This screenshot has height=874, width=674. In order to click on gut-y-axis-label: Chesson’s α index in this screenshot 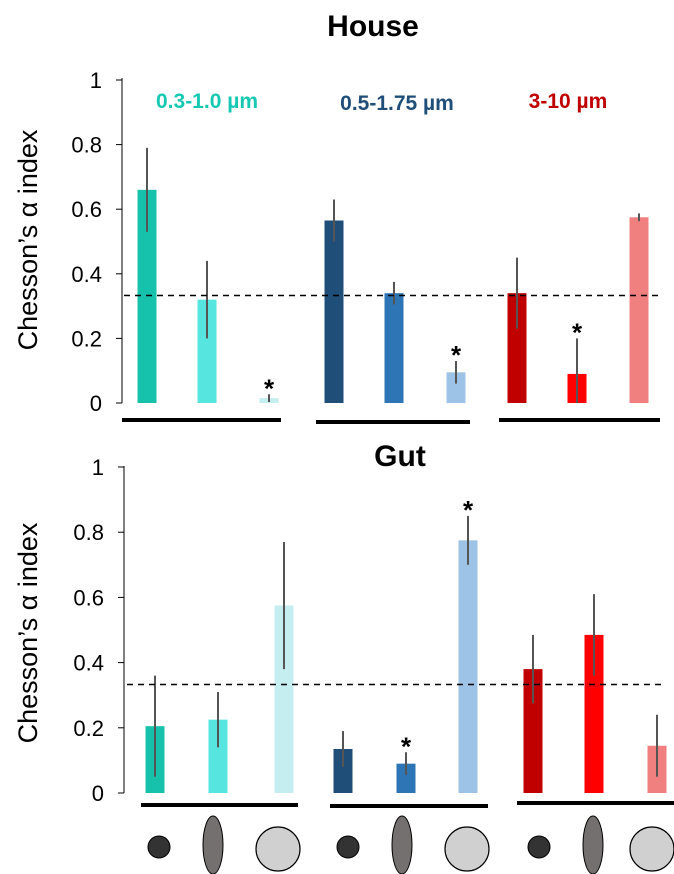, I will do `click(28, 632)`.